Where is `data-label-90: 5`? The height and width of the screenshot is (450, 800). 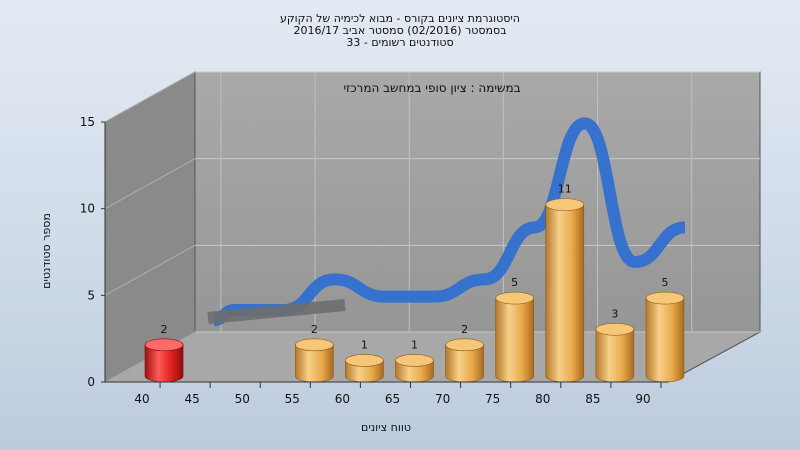 data-label-90: 5 is located at coordinates (664, 282).